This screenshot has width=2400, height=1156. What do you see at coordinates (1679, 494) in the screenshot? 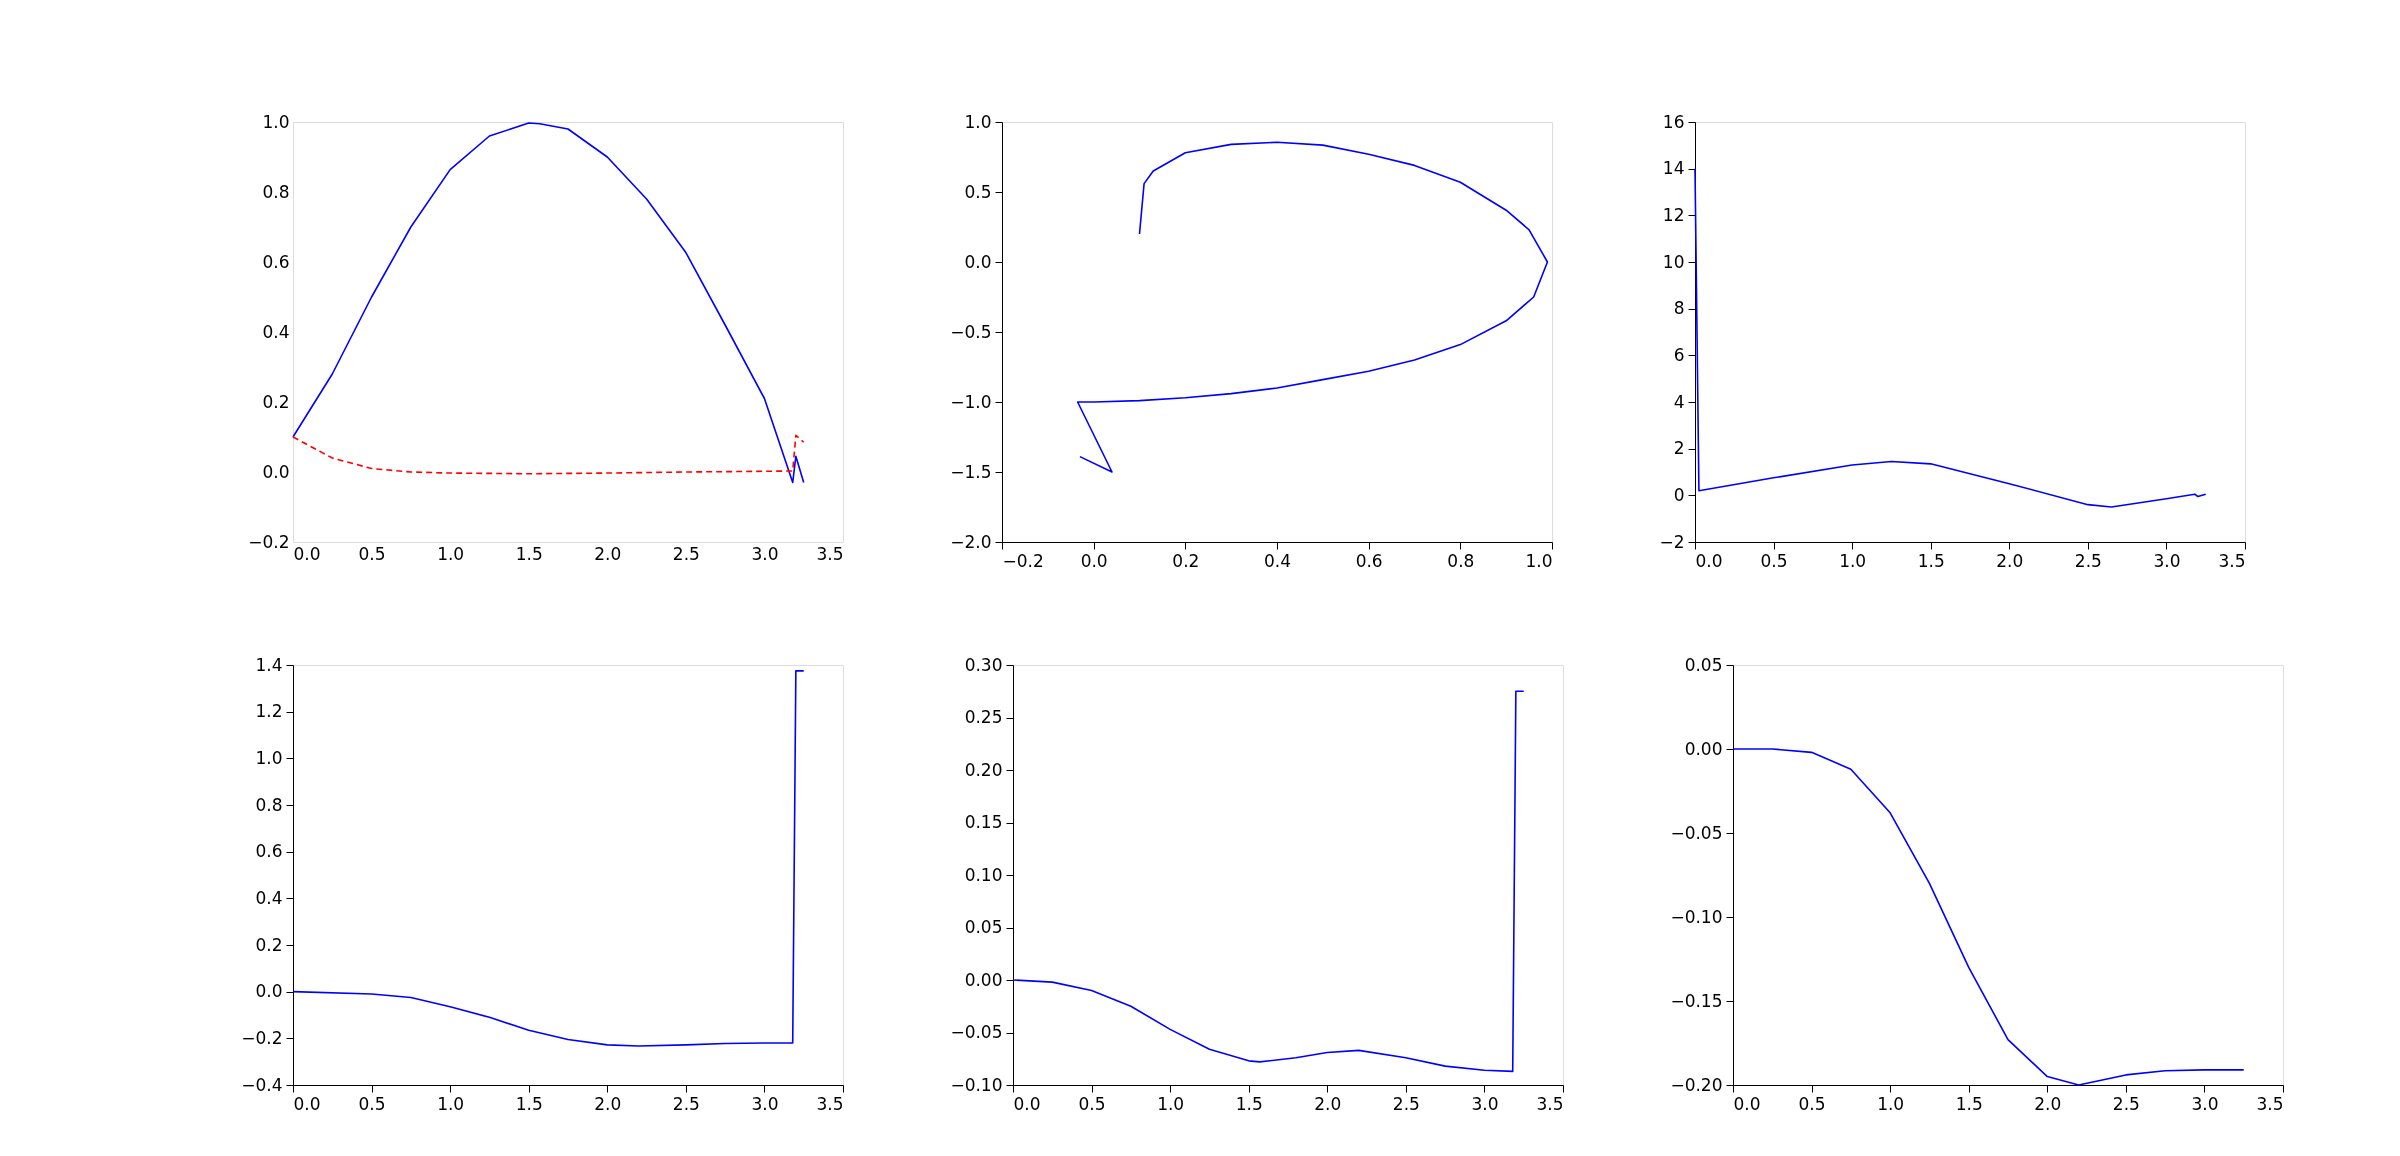
I see `y-tick-label: 0` at bounding box center [1679, 494].